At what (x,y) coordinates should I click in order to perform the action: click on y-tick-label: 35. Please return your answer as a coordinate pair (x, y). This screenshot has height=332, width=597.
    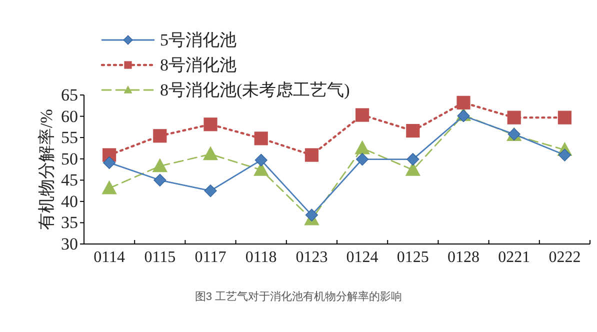
    Looking at the image, I should click on (69, 222).